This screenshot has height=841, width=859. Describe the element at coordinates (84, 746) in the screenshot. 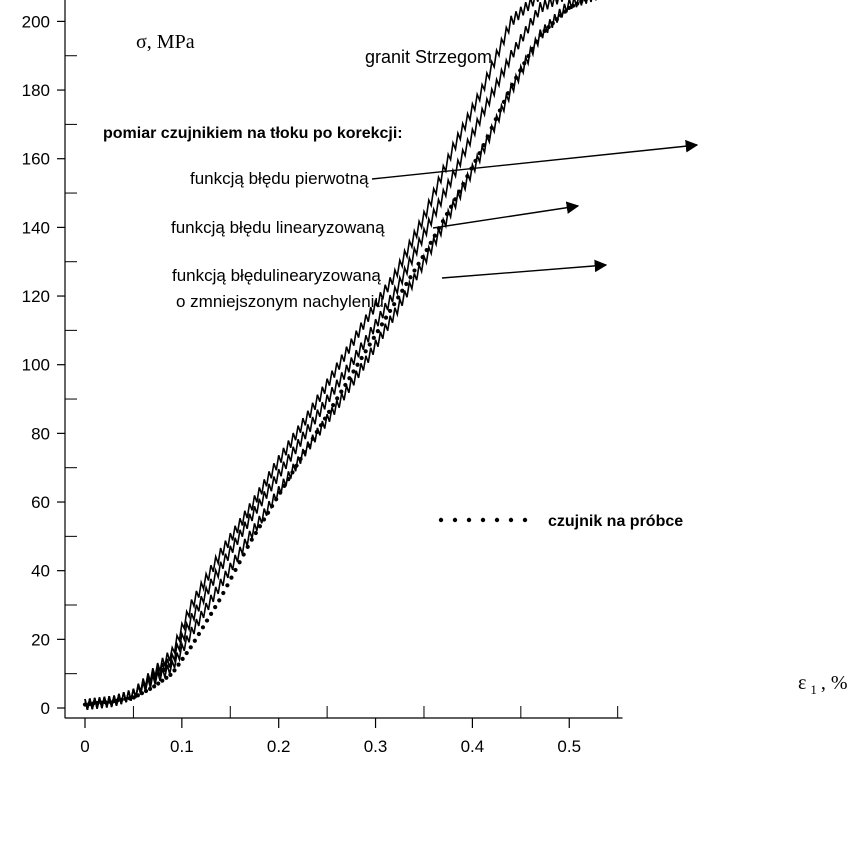

I see `x-tick-label: 0` at that location.